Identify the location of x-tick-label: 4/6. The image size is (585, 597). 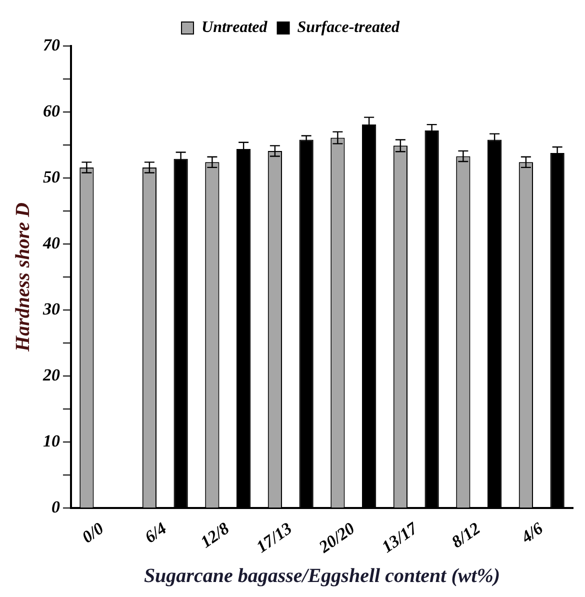
(531, 533).